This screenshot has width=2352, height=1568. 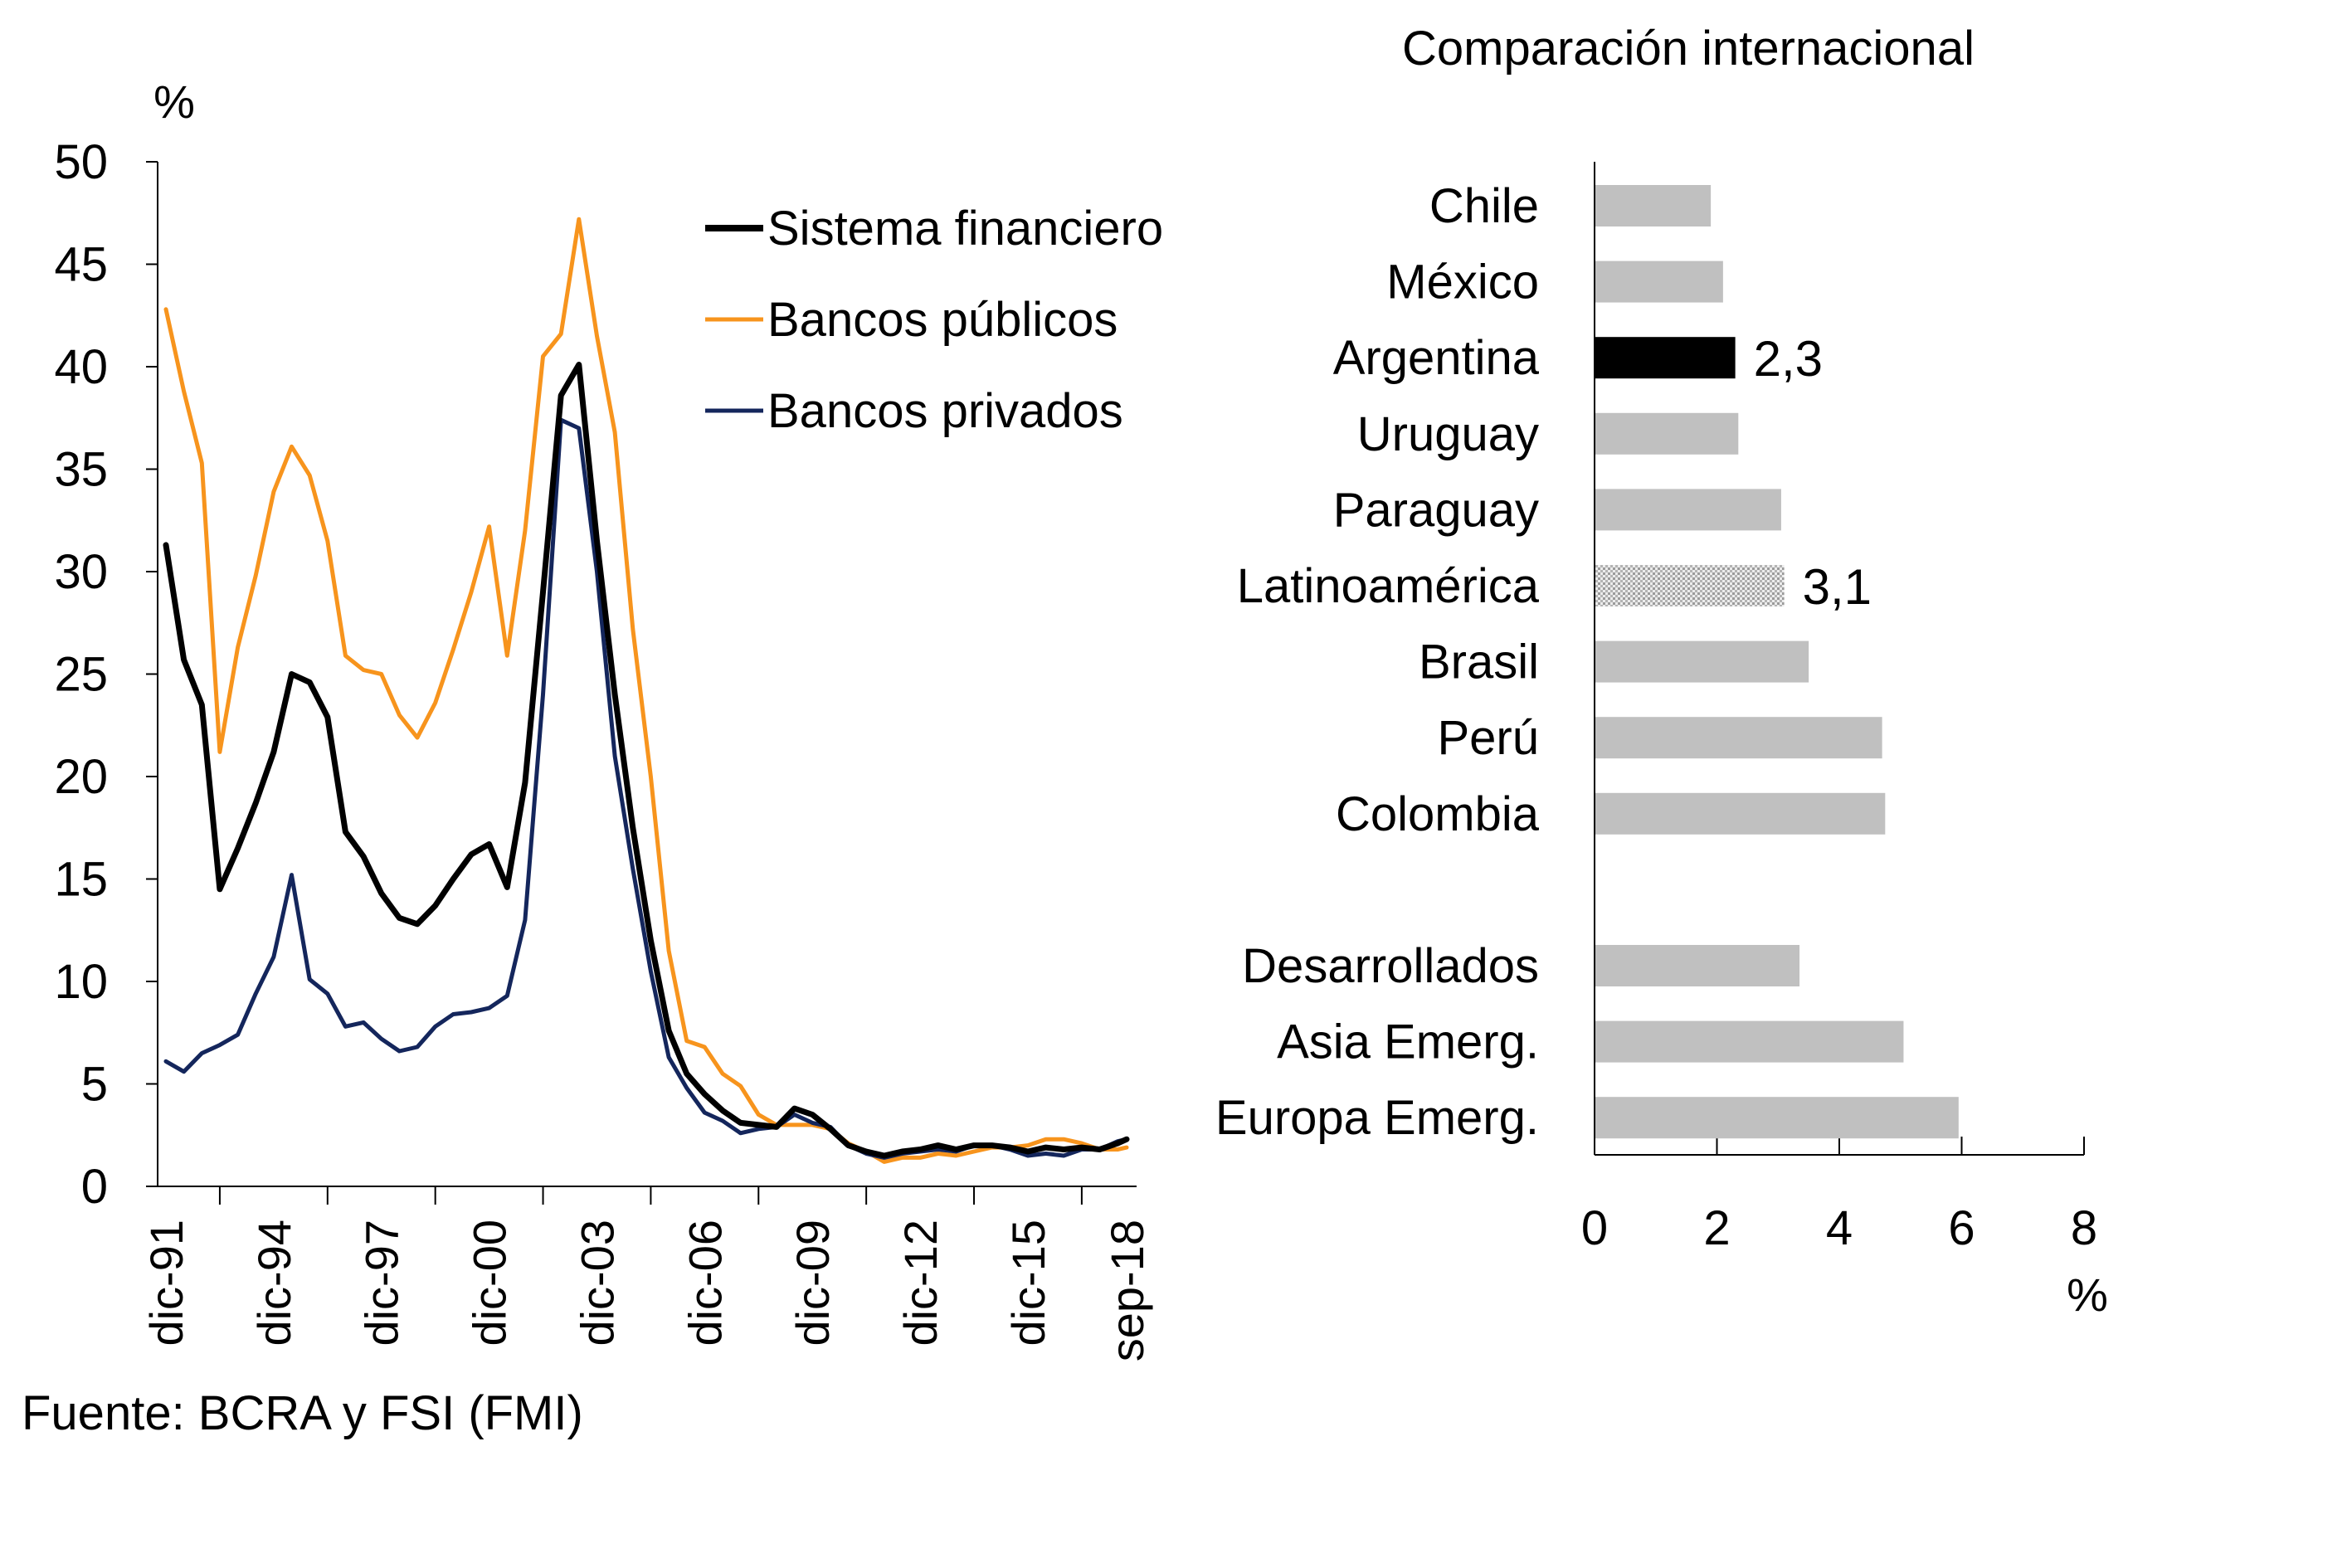 What do you see at coordinates (1702, 661) in the screenshot?
I see `bar-brasil` at bounding box center [1702, 661].